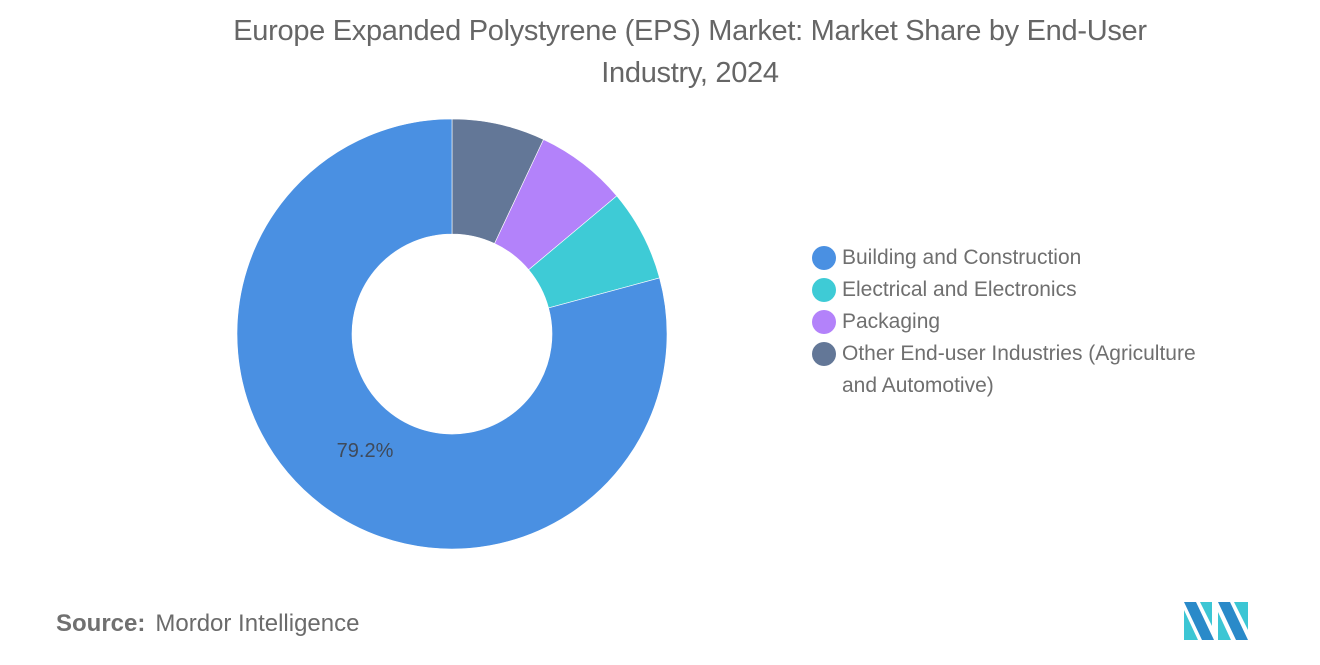 The height and width of the screenshot is (665, 1320). I want to click on mordor-logo-icon, so click(1216, 621).